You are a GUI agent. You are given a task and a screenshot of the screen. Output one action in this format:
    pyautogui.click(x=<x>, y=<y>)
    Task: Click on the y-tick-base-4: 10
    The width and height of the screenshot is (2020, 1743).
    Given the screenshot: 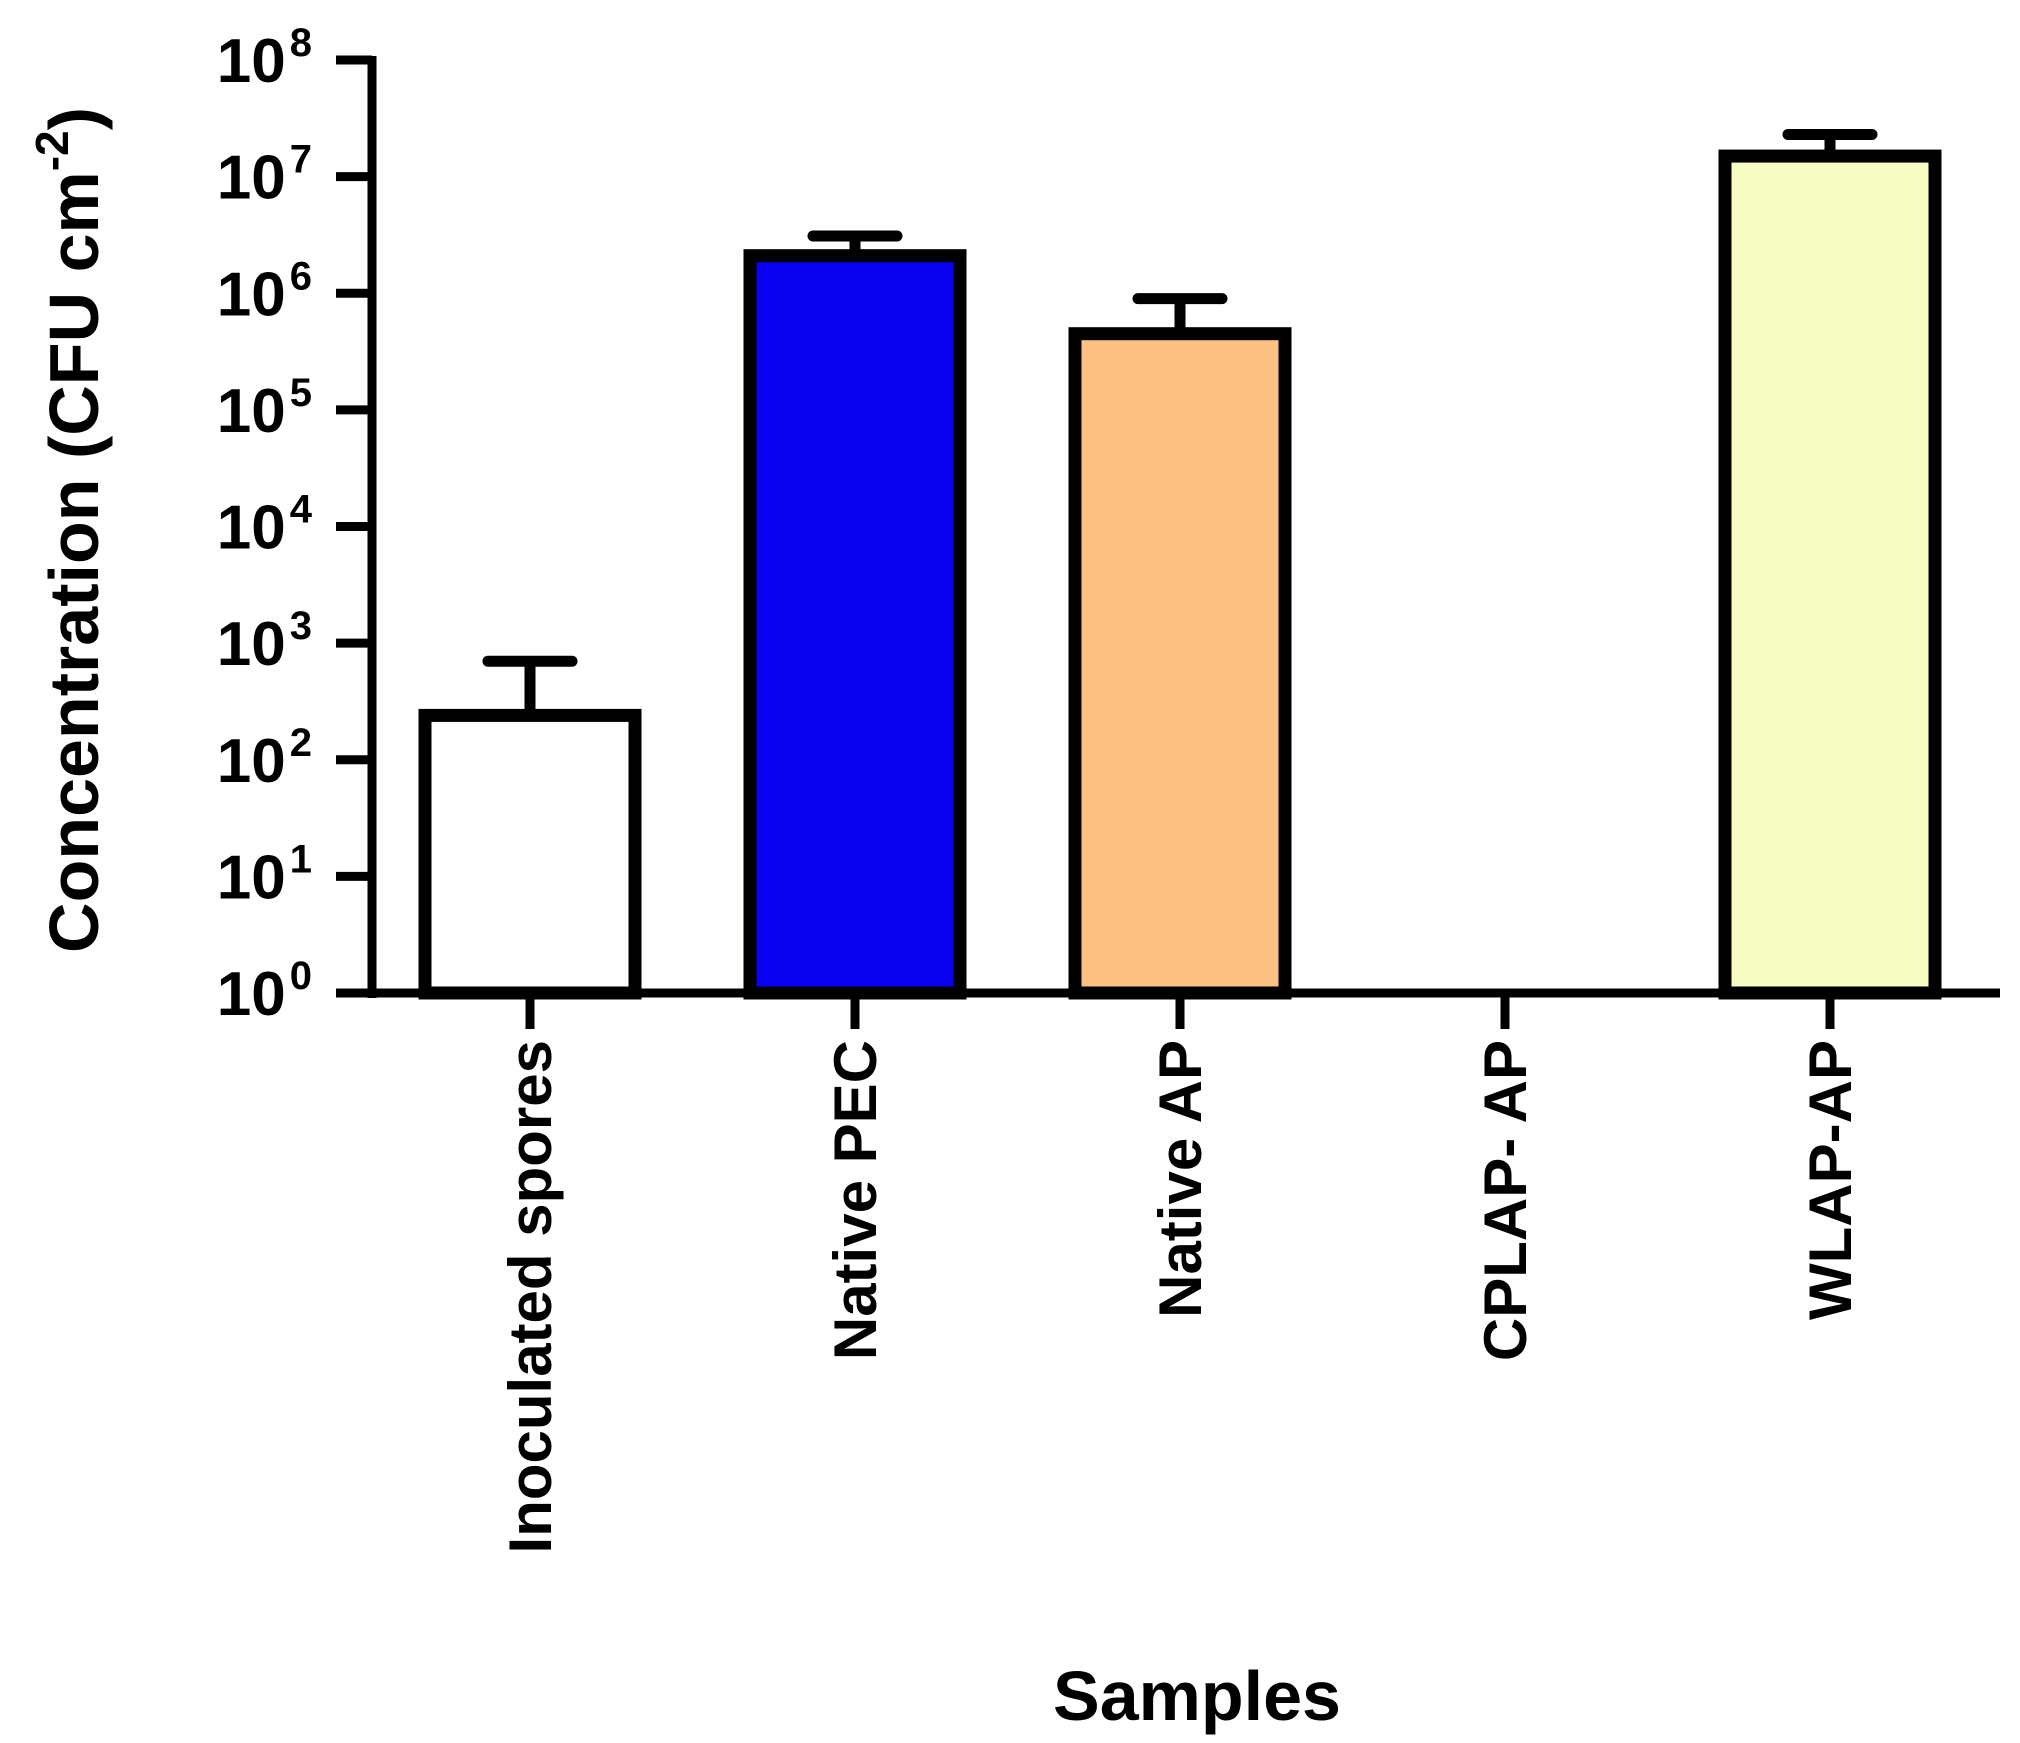 What is the action you would take?
    pyautogui.click(x=251, y=528)
    